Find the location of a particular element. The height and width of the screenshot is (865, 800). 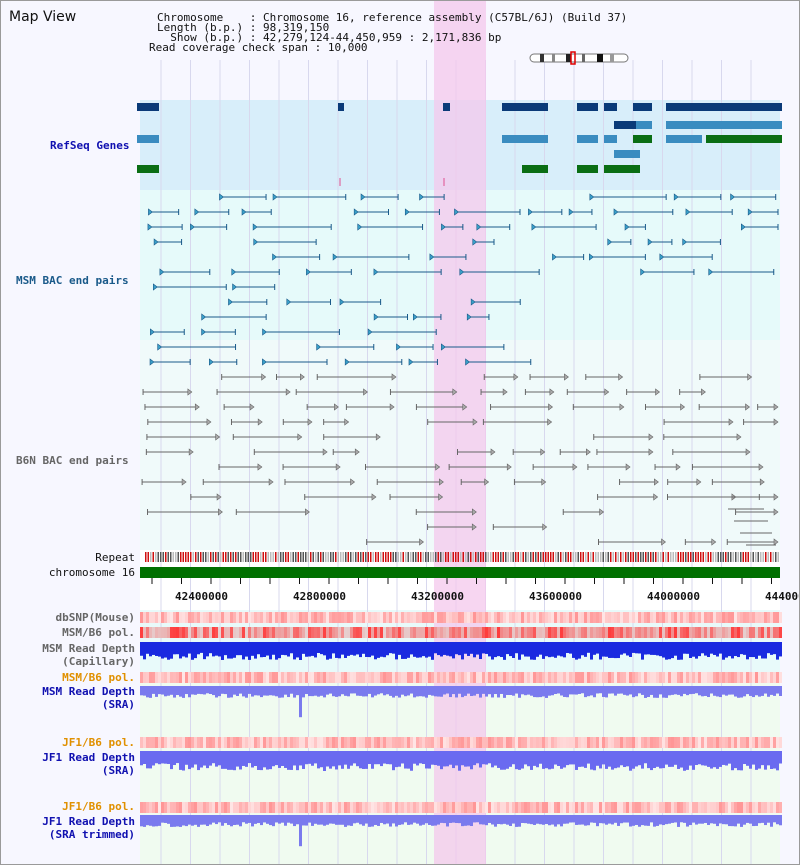

msm-bac-track-label: MSM BAC end pairs is located at coordinates (72, 280).